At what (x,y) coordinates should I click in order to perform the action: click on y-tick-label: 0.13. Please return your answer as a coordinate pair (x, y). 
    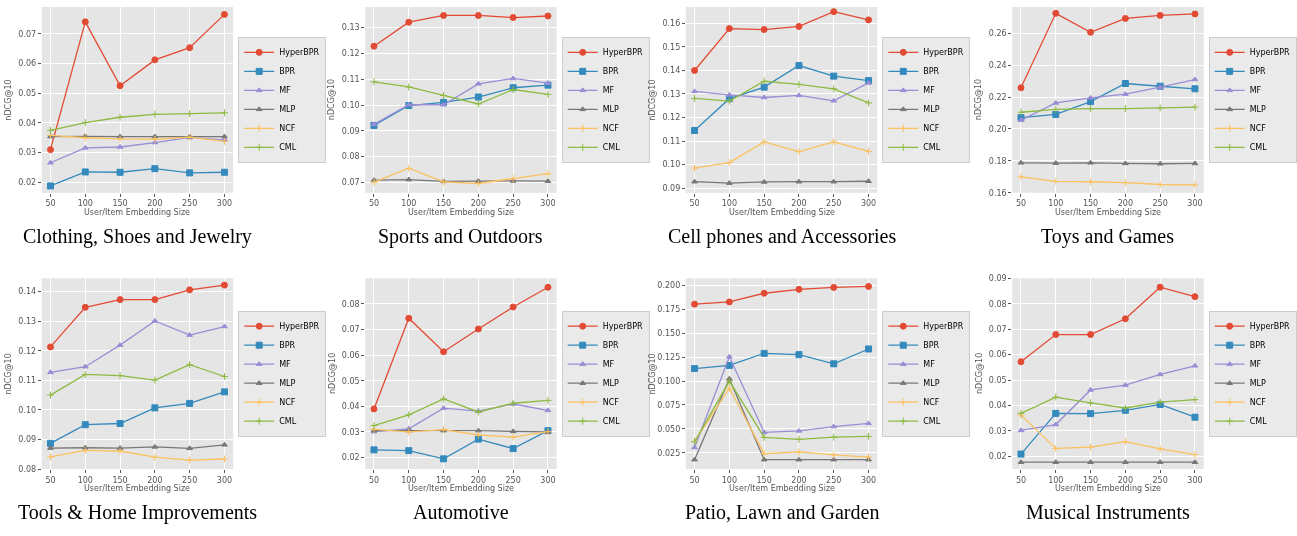
    Looking at the image, I should click on (350, 28).